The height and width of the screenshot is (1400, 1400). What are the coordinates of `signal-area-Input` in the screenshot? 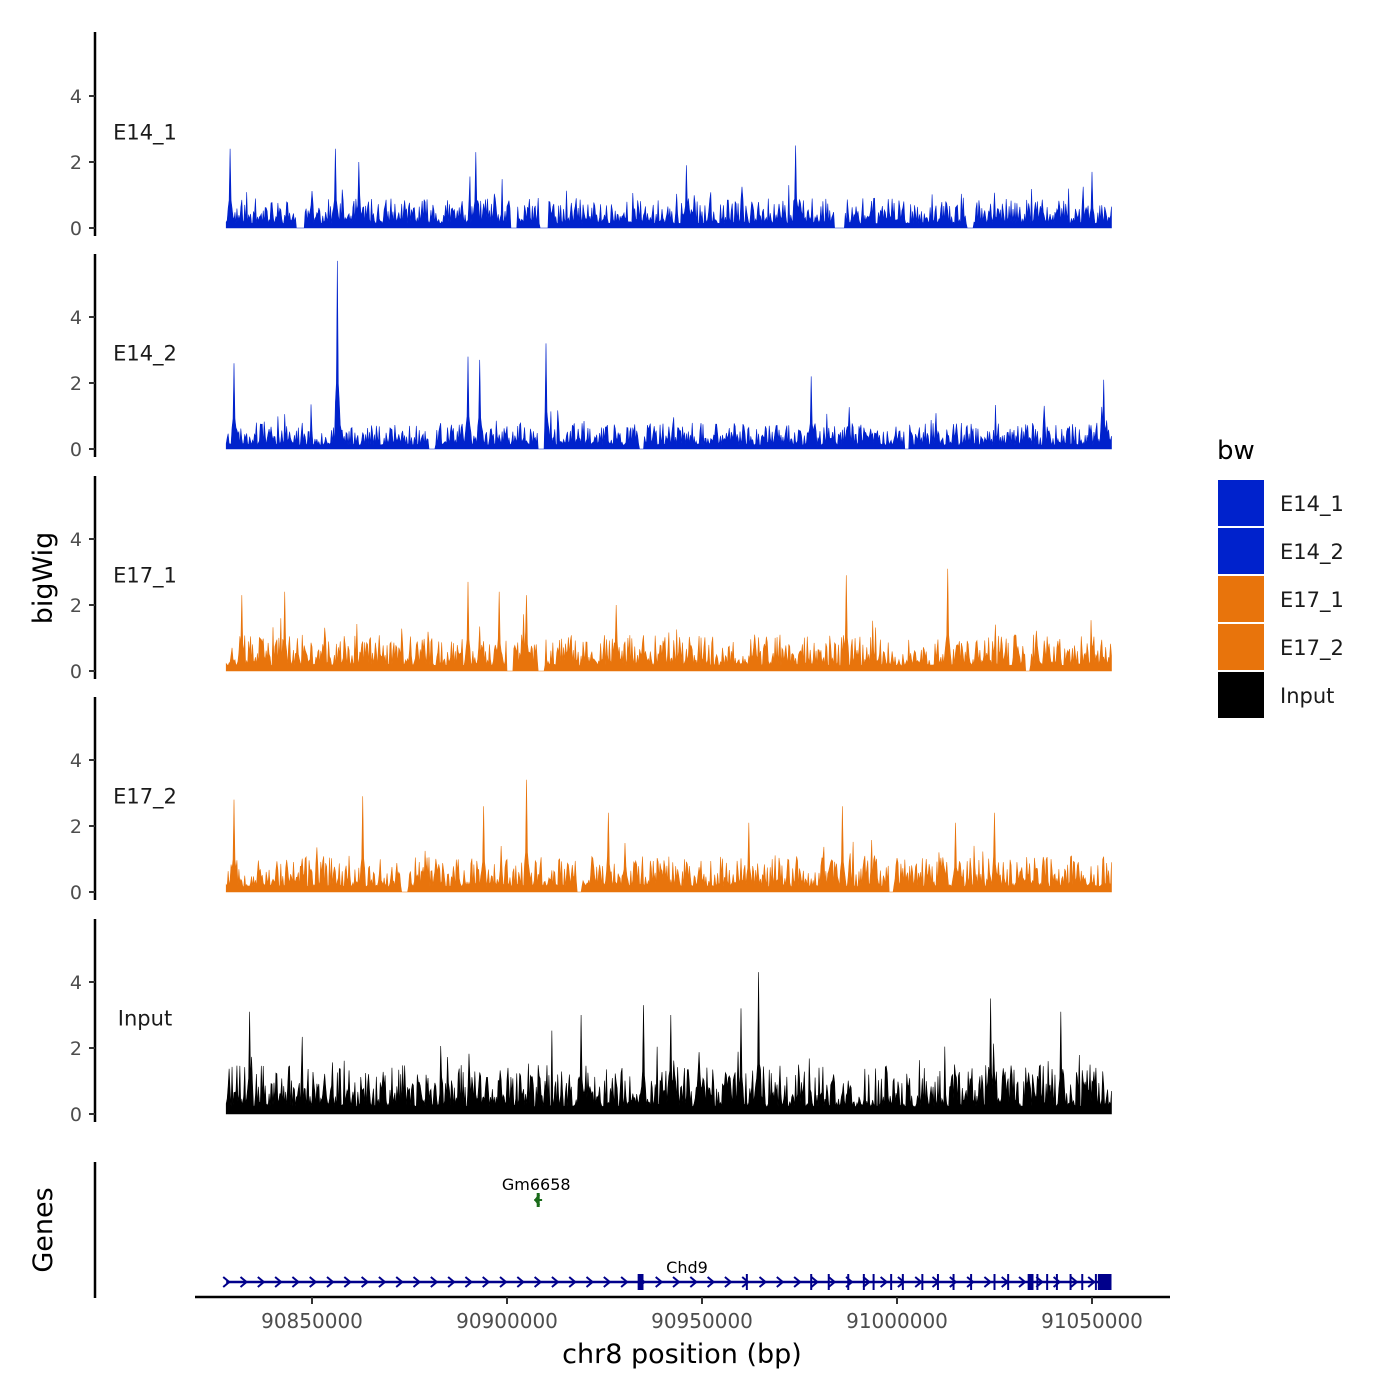 It's located at (668, 1043).